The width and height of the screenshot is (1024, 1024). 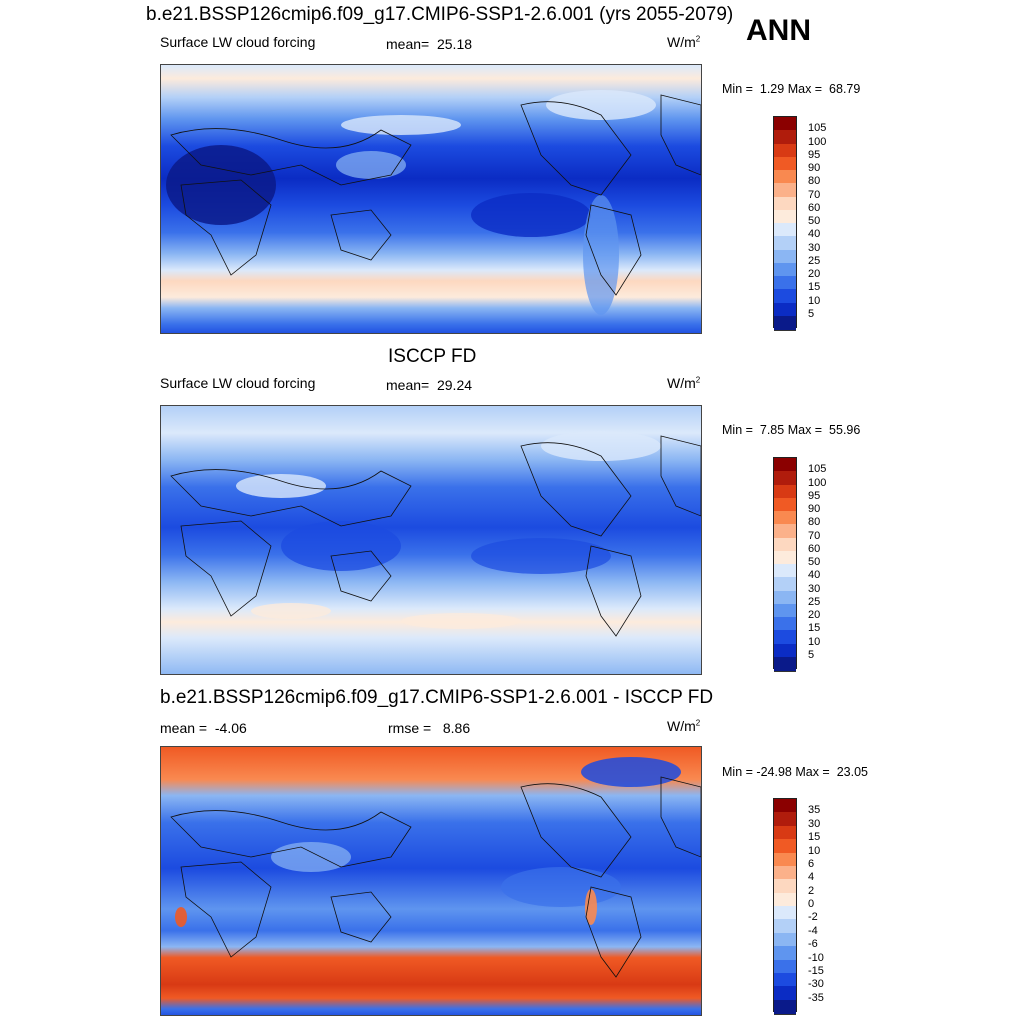 What do you see at coordinates (230, 728) in the screenshot?
I see `panel-3-mean-value: -4.06` at bounding box center [230, 728].